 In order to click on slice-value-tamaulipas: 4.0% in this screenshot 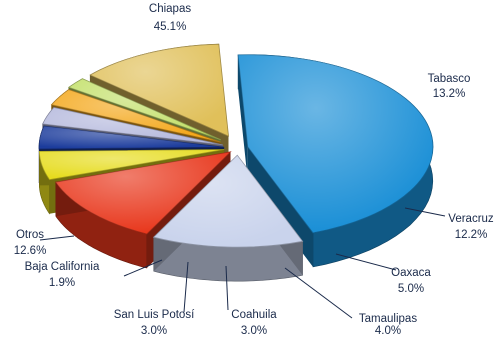, I will do `click(388, 331)`.